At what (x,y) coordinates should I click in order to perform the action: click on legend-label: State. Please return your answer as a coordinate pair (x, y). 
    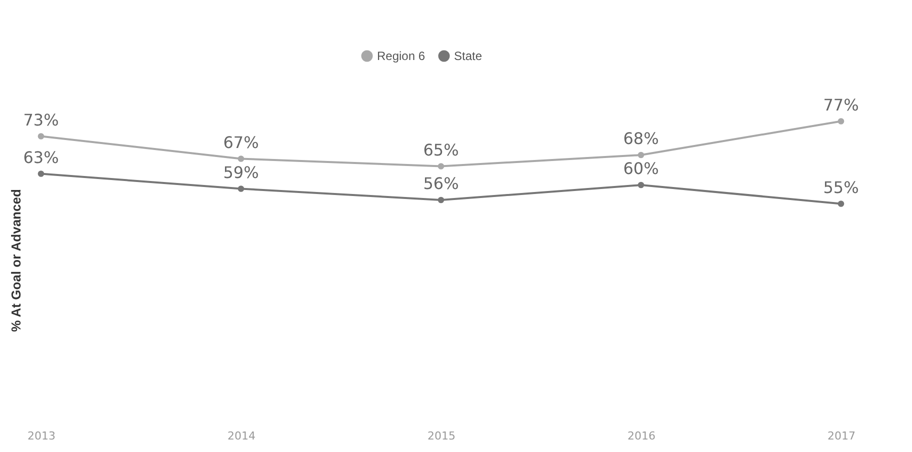
    Looking at the image, I should click on (468, 56).